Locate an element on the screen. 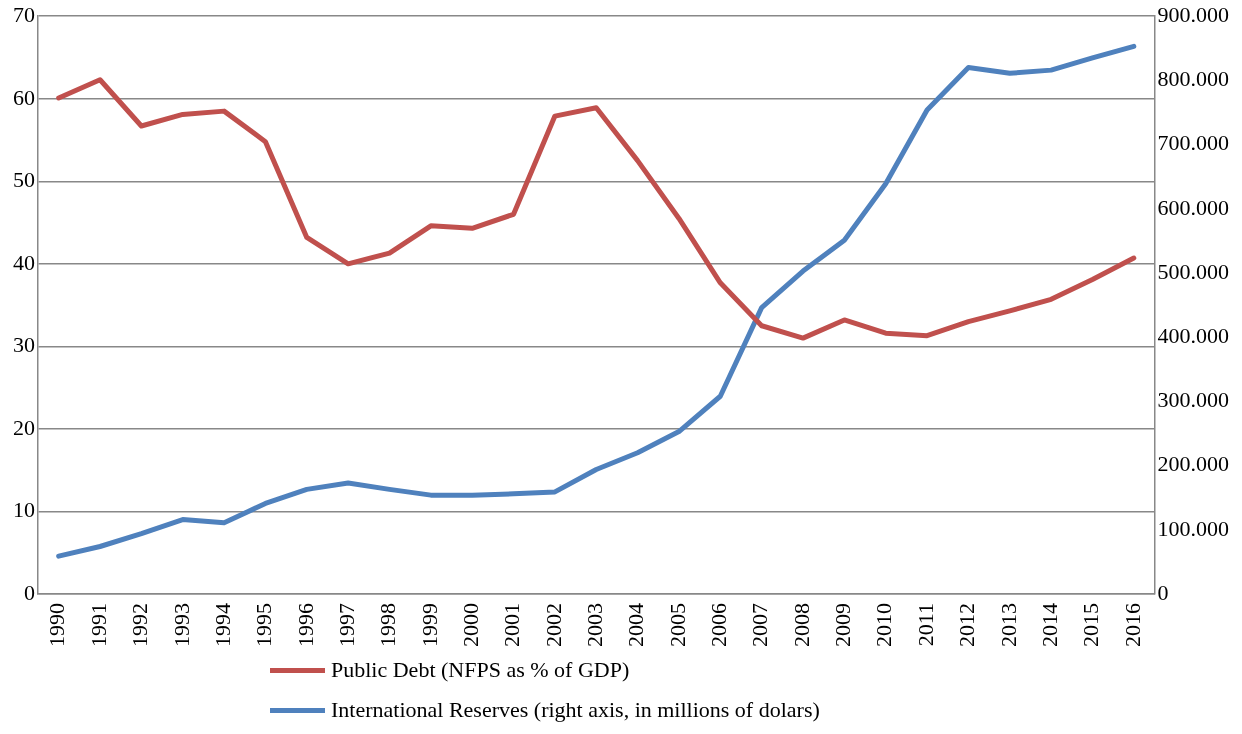 Image resolution: width=1242 pixels, height=734 pixels. y2-tick-label: 800.000 is located at coordinates (1193, 79).